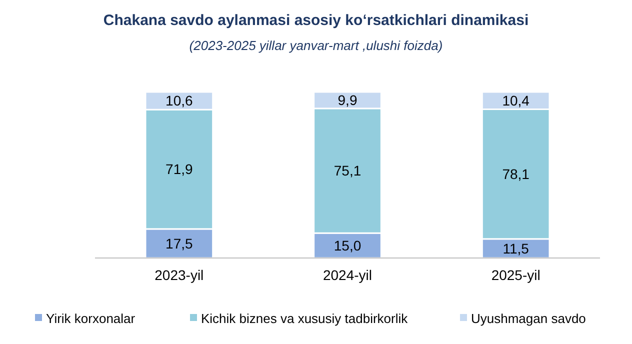 Image resolution: width=632 pixels, height=344 pixels. What do you see at coordinates (348, 100) in the screenshot?
I see `data-label: 9,9` at bounding box center [348, 100].